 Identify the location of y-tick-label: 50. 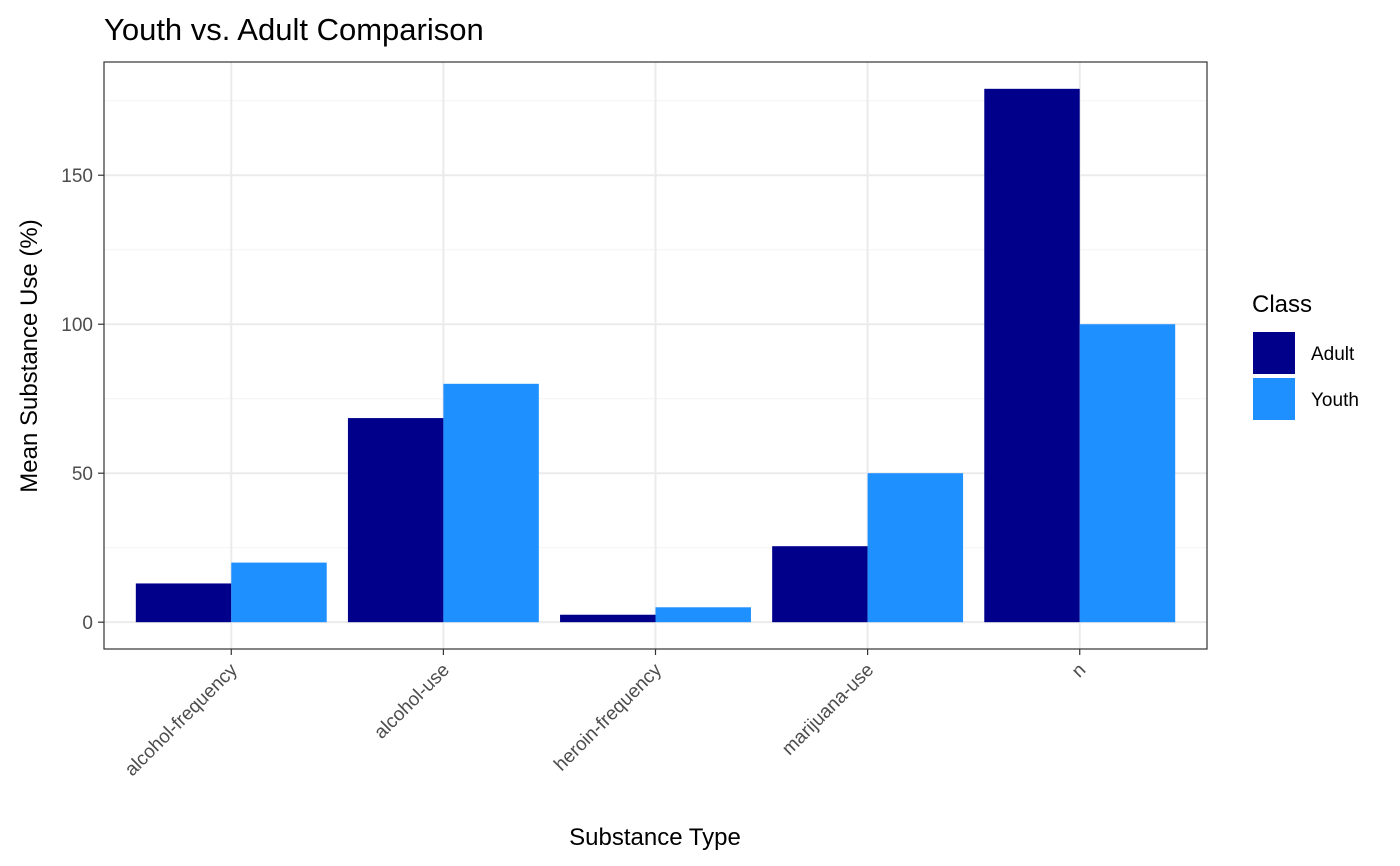
(82, 474).